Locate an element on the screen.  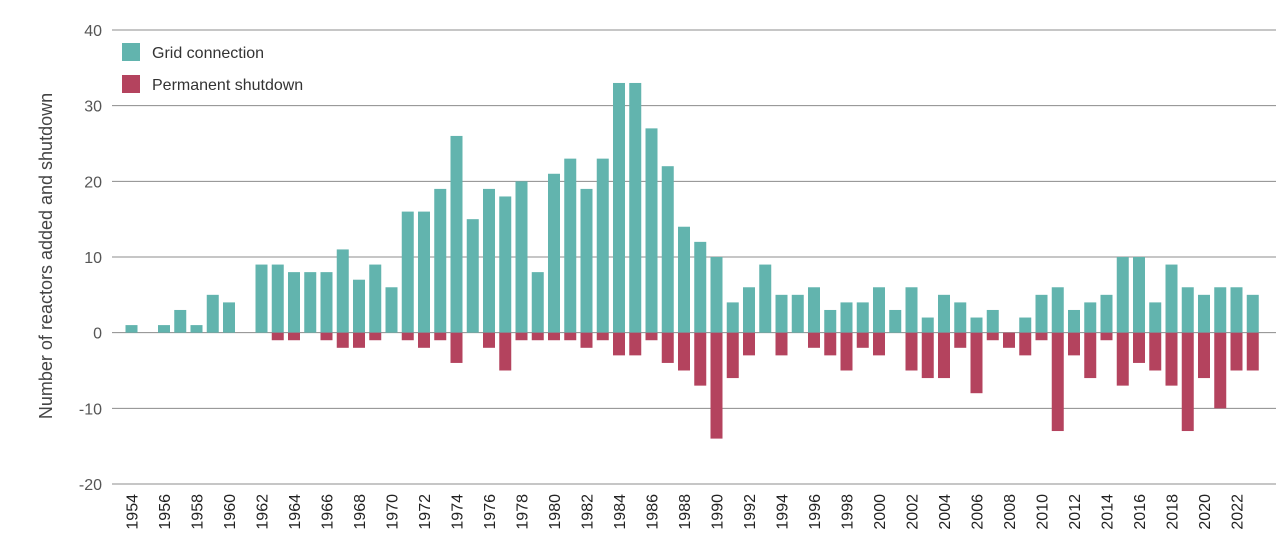
bar-permanent-shutdown-1990 is located at coordinates (716, 385).